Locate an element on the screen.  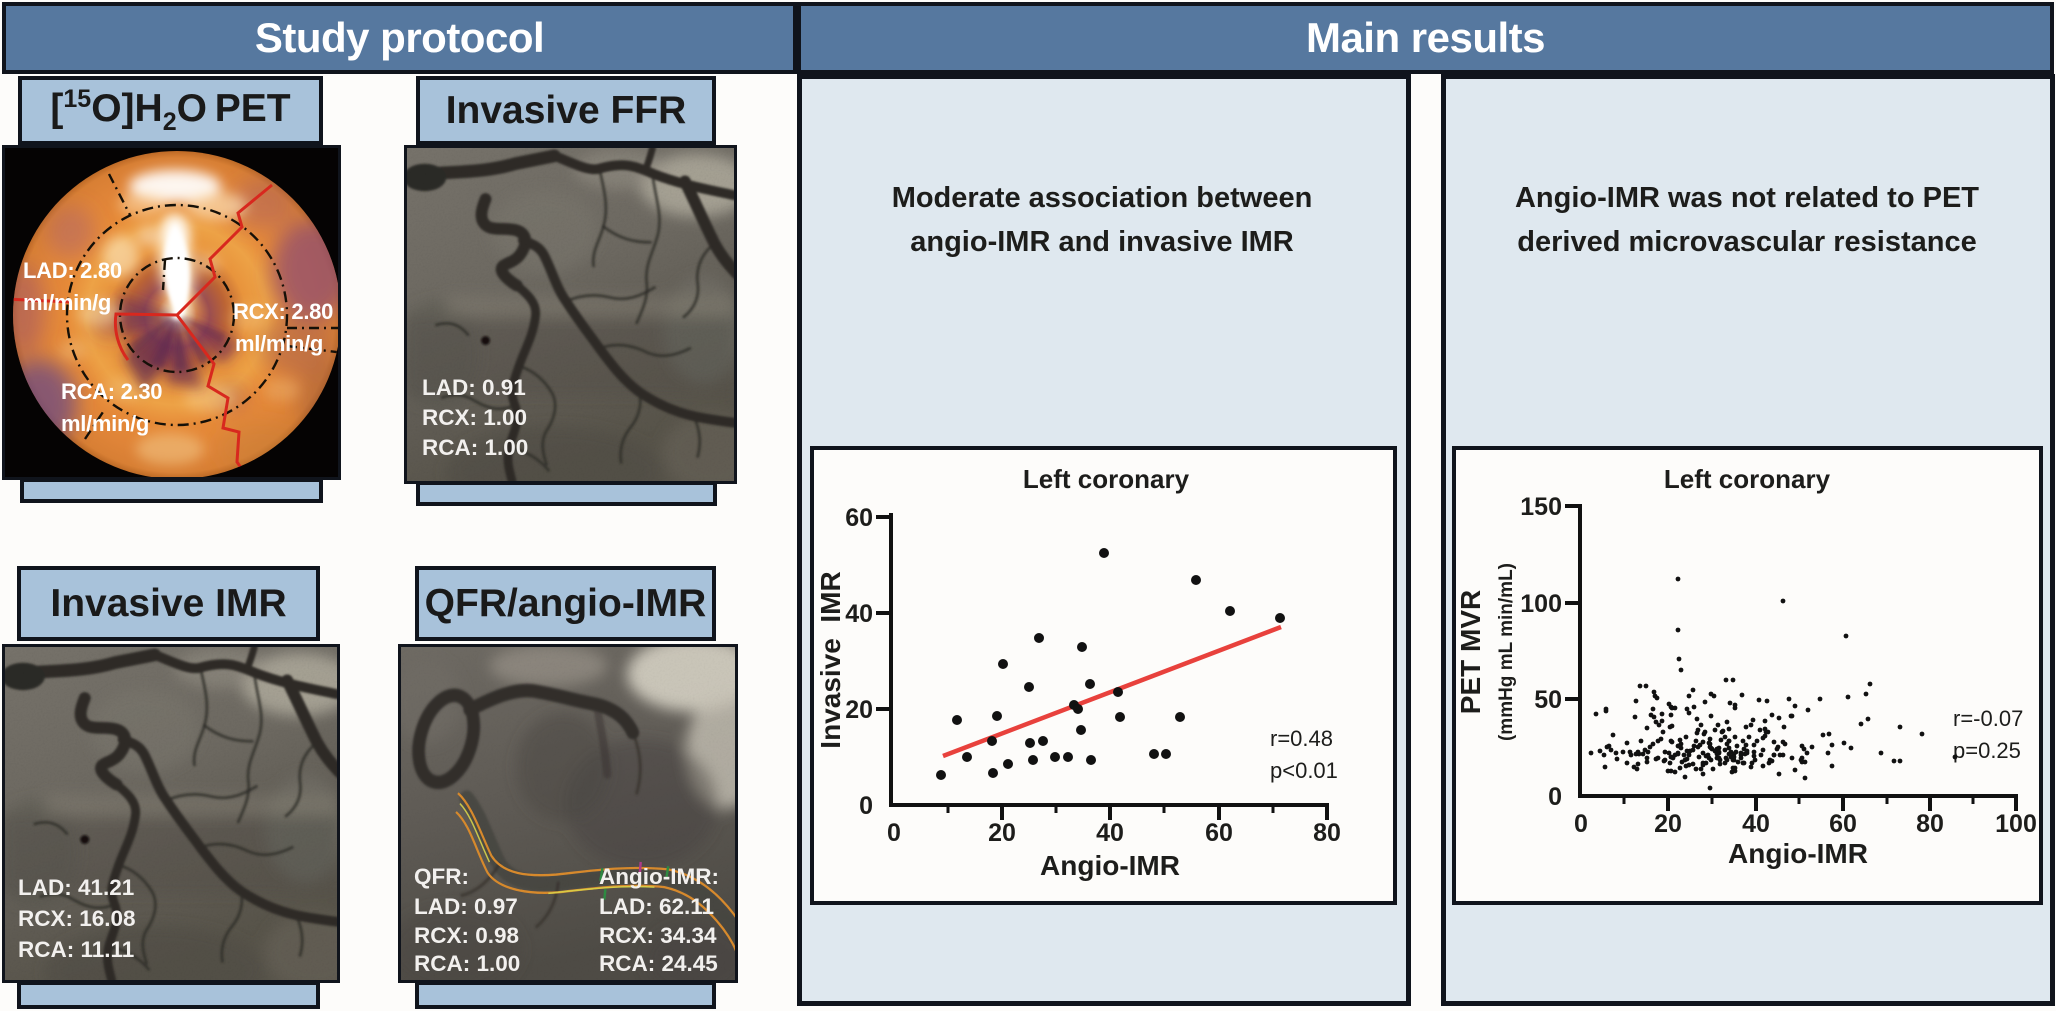
svg-text: RCA: 2.30 is located at coordinates (111, 391).